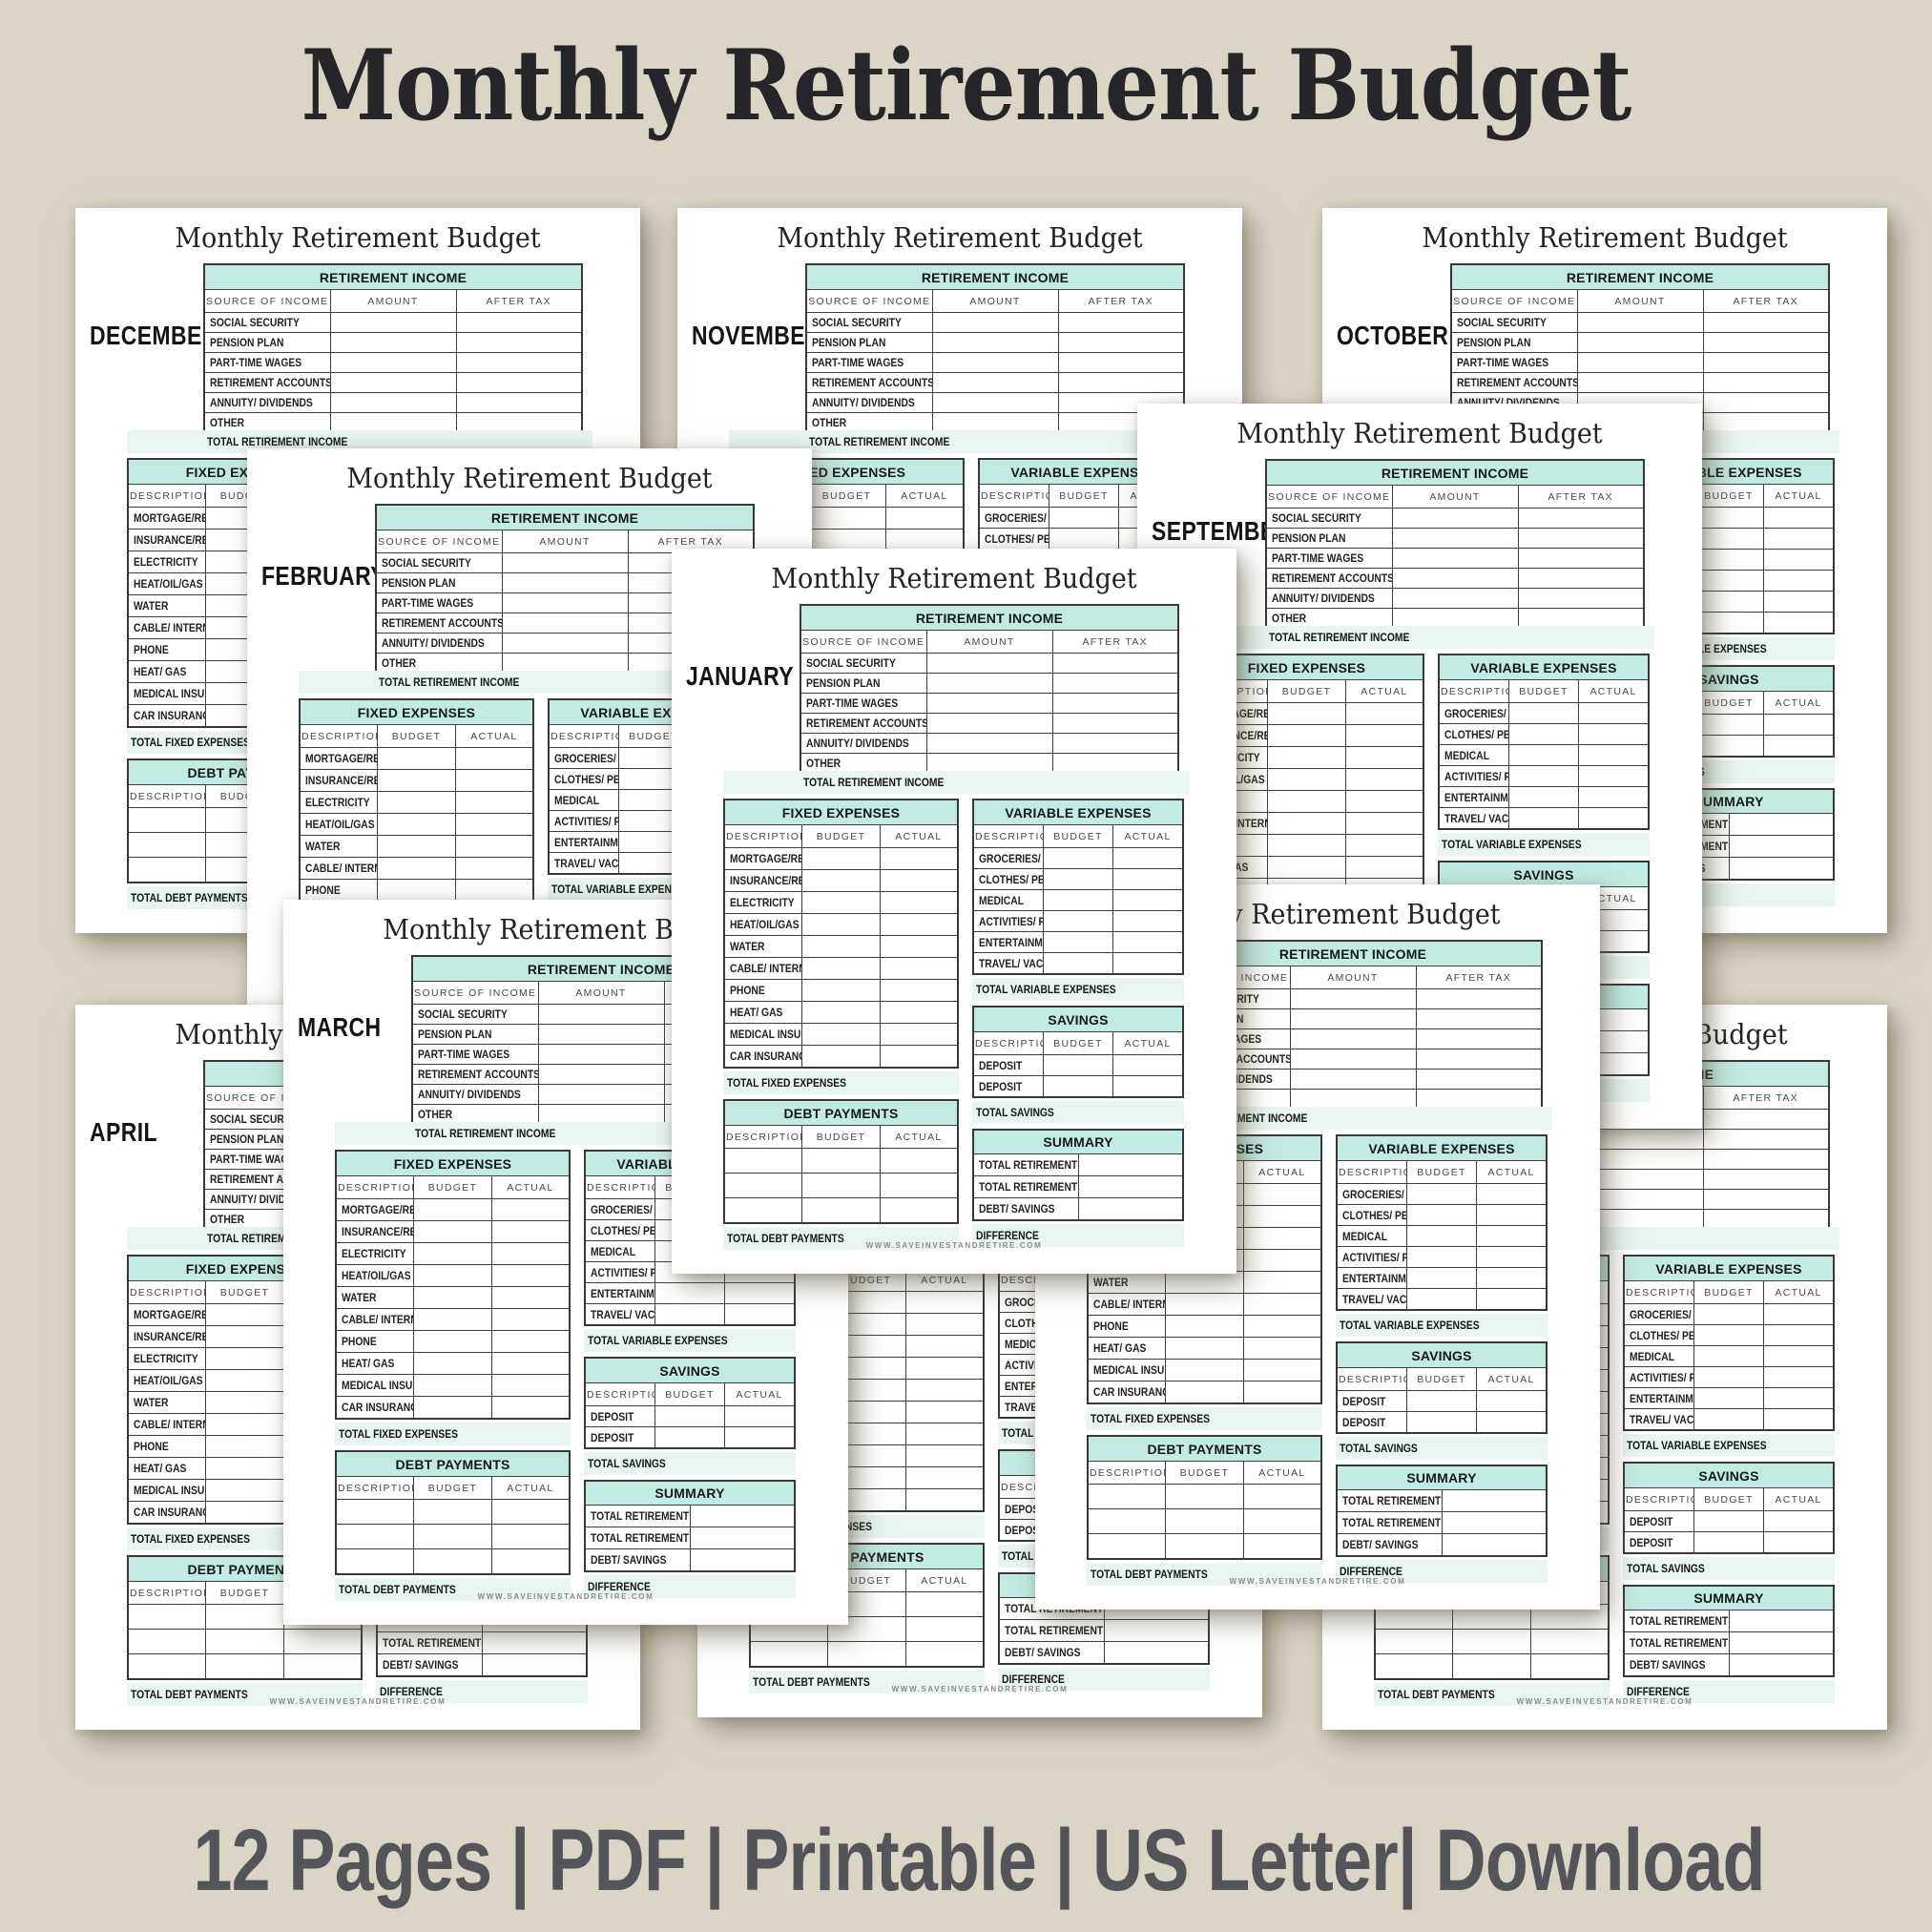 This screenshot has height=1932, width=1932. What do you see at coordinates (619, 1209) in the screenshot?
I see `row-label-cell: GROCERIES/ FOOD` at bounding box center [619, 1209].